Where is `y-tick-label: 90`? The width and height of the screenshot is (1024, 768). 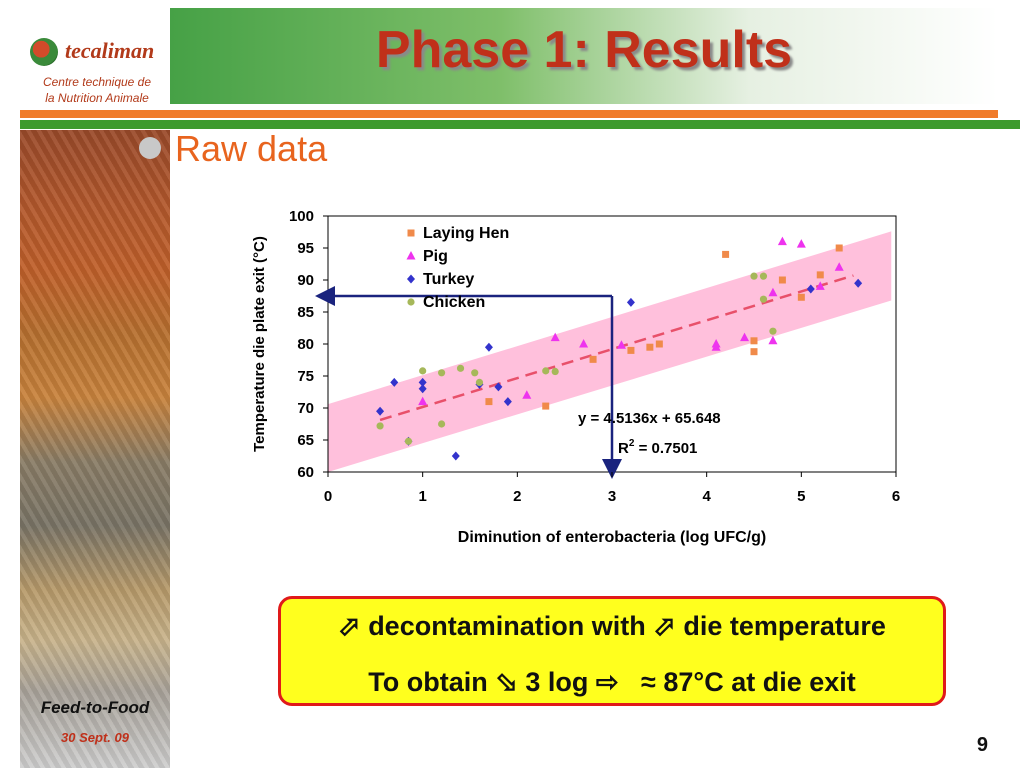 y-tick-label: 90 is located at coordinates (305, 280).